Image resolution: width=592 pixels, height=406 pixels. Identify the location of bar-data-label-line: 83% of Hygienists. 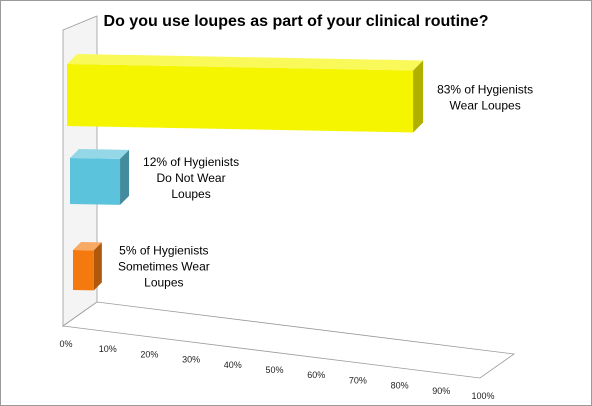
(485, 89).